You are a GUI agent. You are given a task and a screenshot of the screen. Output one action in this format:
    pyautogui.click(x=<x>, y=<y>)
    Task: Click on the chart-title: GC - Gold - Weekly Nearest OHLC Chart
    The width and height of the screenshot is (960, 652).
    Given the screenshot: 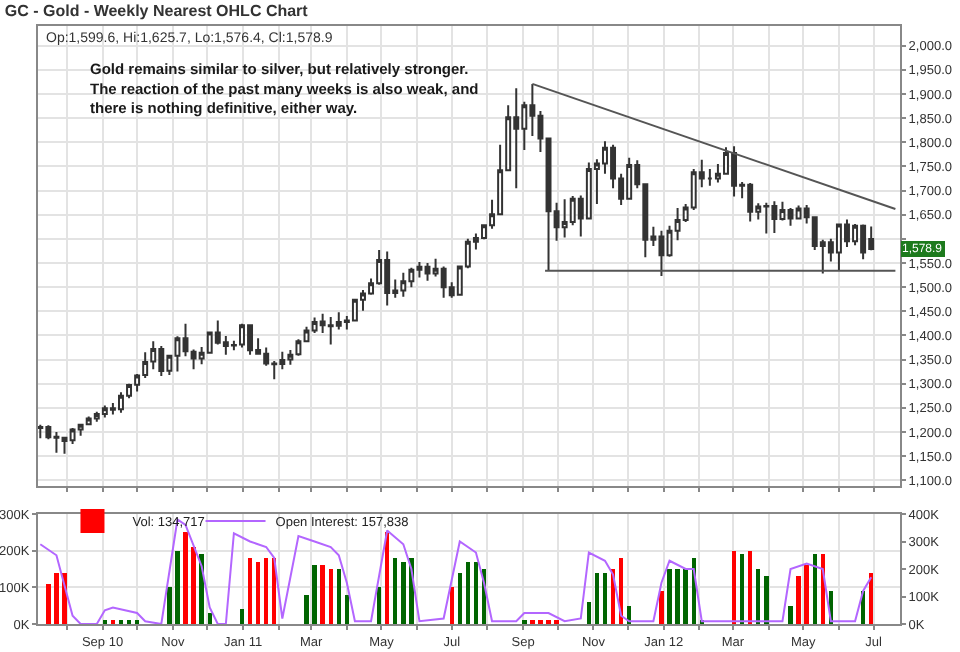 What is the action you would take?
    pyautogui.click(x=156, y=11)
    